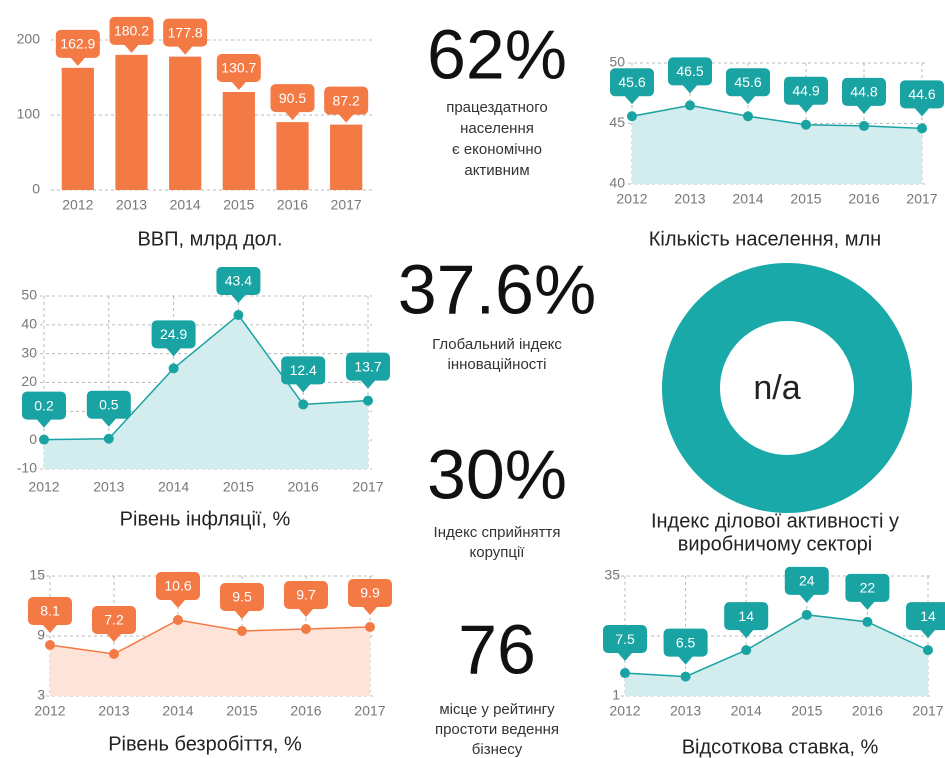 The height and width of the screenshot is (758, 945). What do you see at coordinates (625, 639) in the screenshot?
I see `data-label: 7.5` at bounding box center [625, 639].